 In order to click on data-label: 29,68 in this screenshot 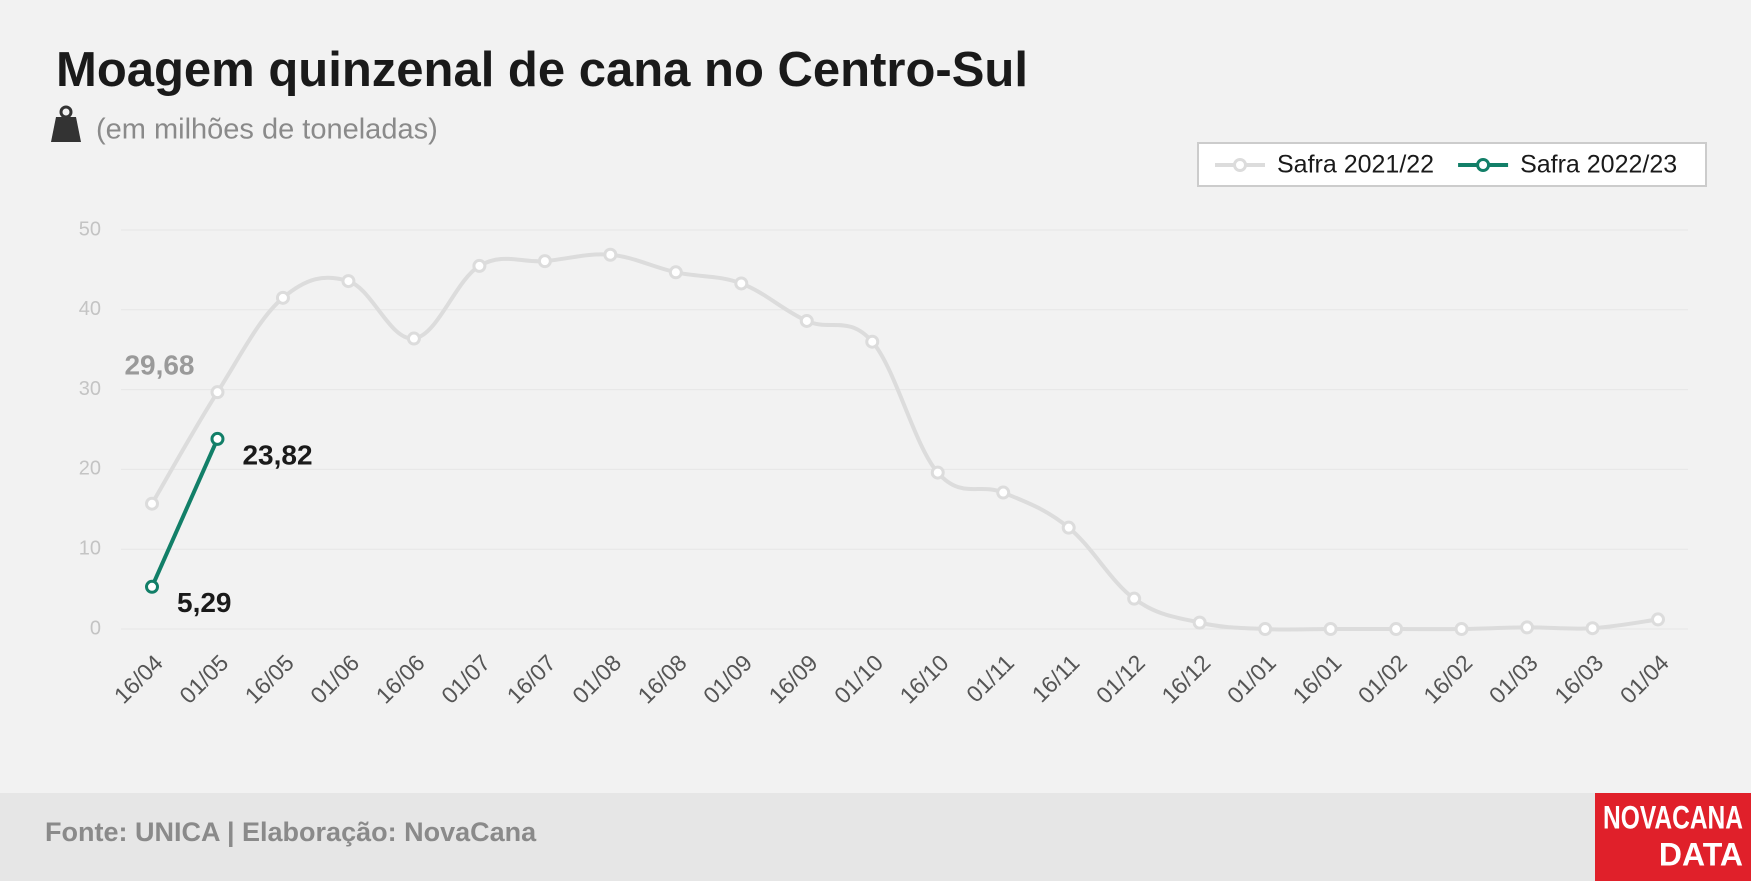, I will do `click(159, 365)`.